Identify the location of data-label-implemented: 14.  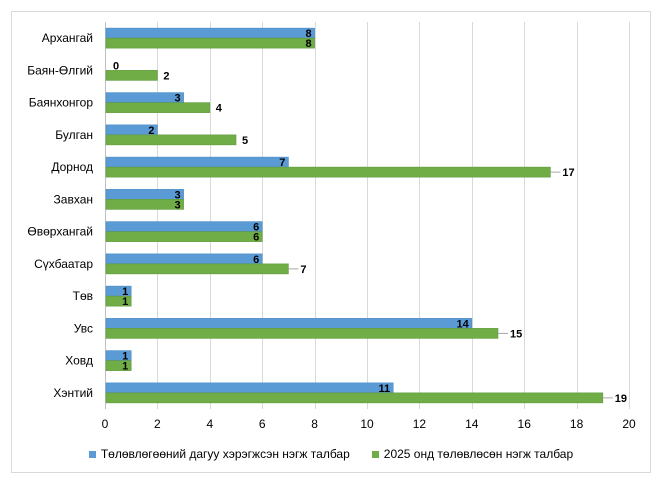
(463, 324).